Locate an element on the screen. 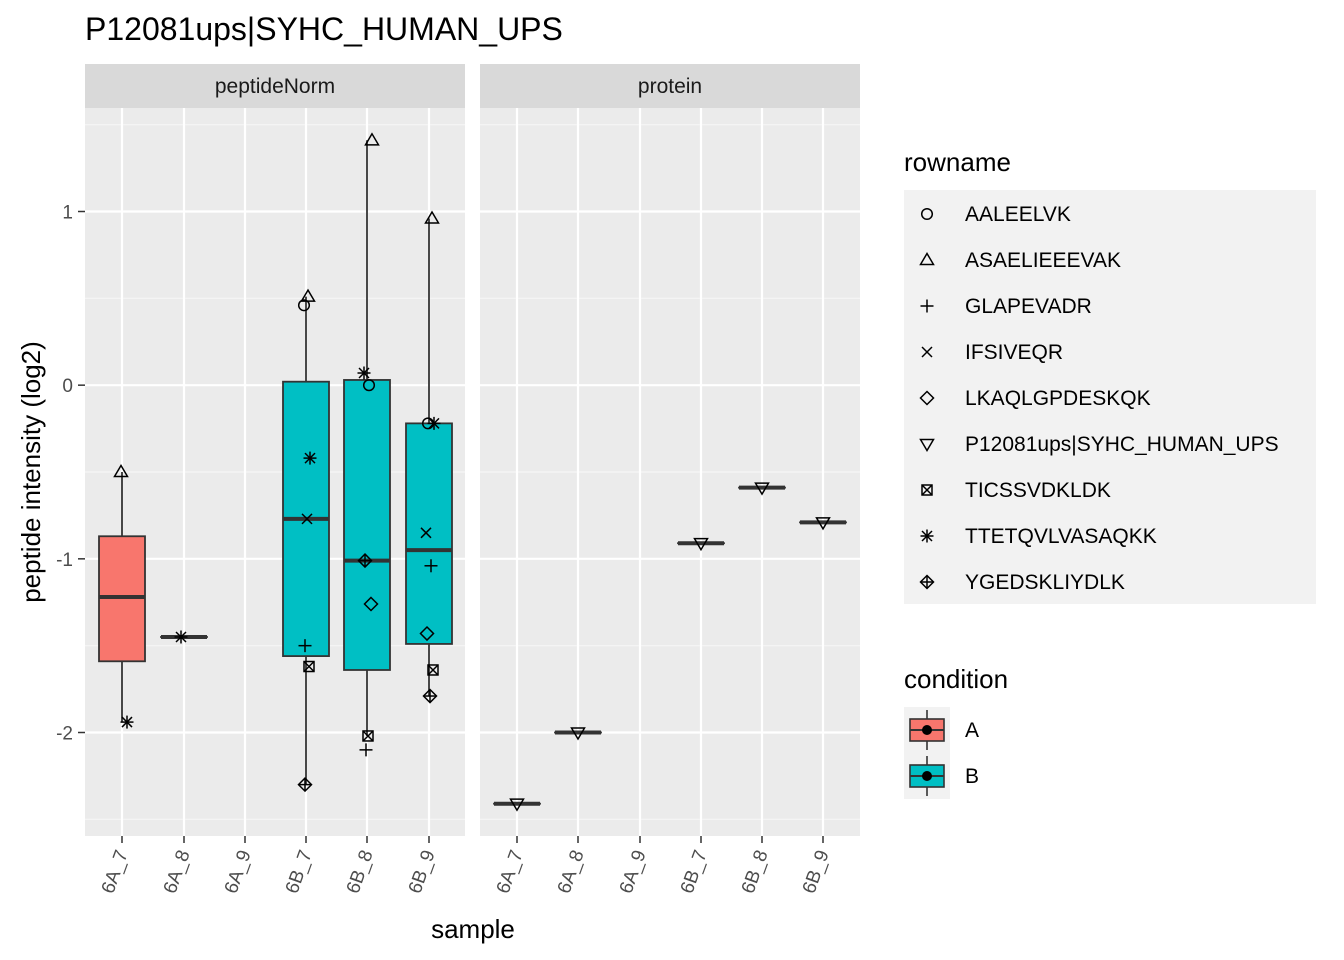  legend-rowname-label: P12081ups|SYHC_HUMAN_UPS is located at coordinates (1122, 444).